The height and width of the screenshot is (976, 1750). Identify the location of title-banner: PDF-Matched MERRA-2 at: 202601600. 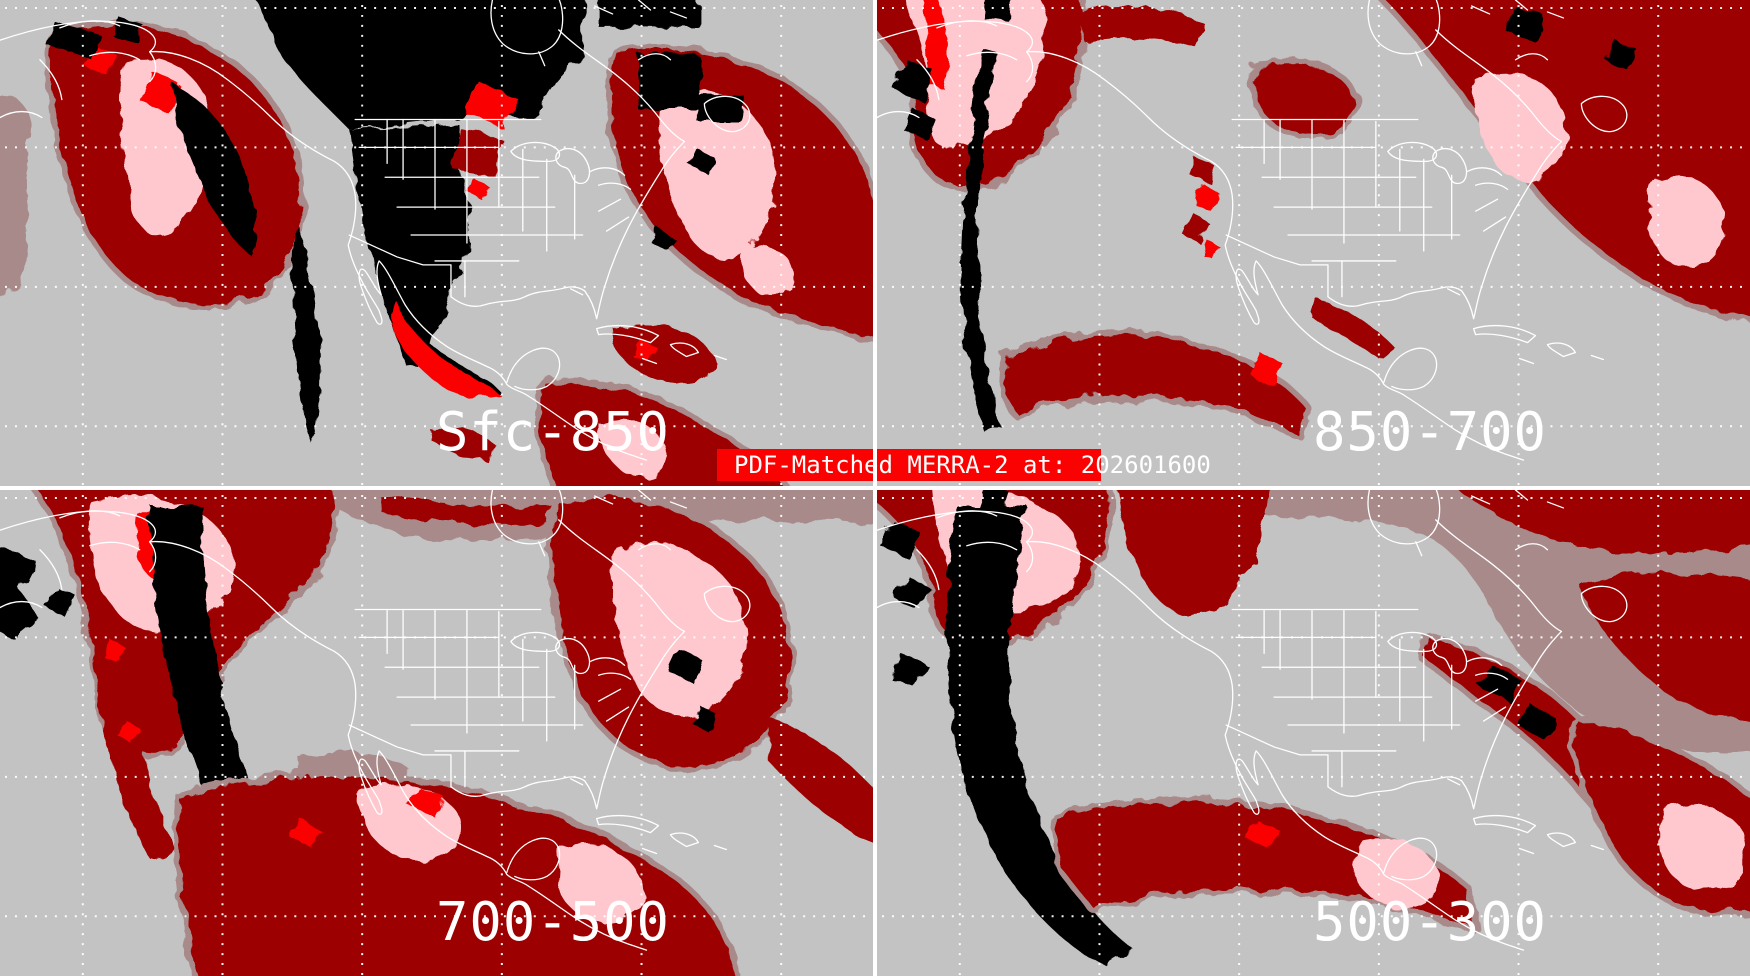
(964, 465).